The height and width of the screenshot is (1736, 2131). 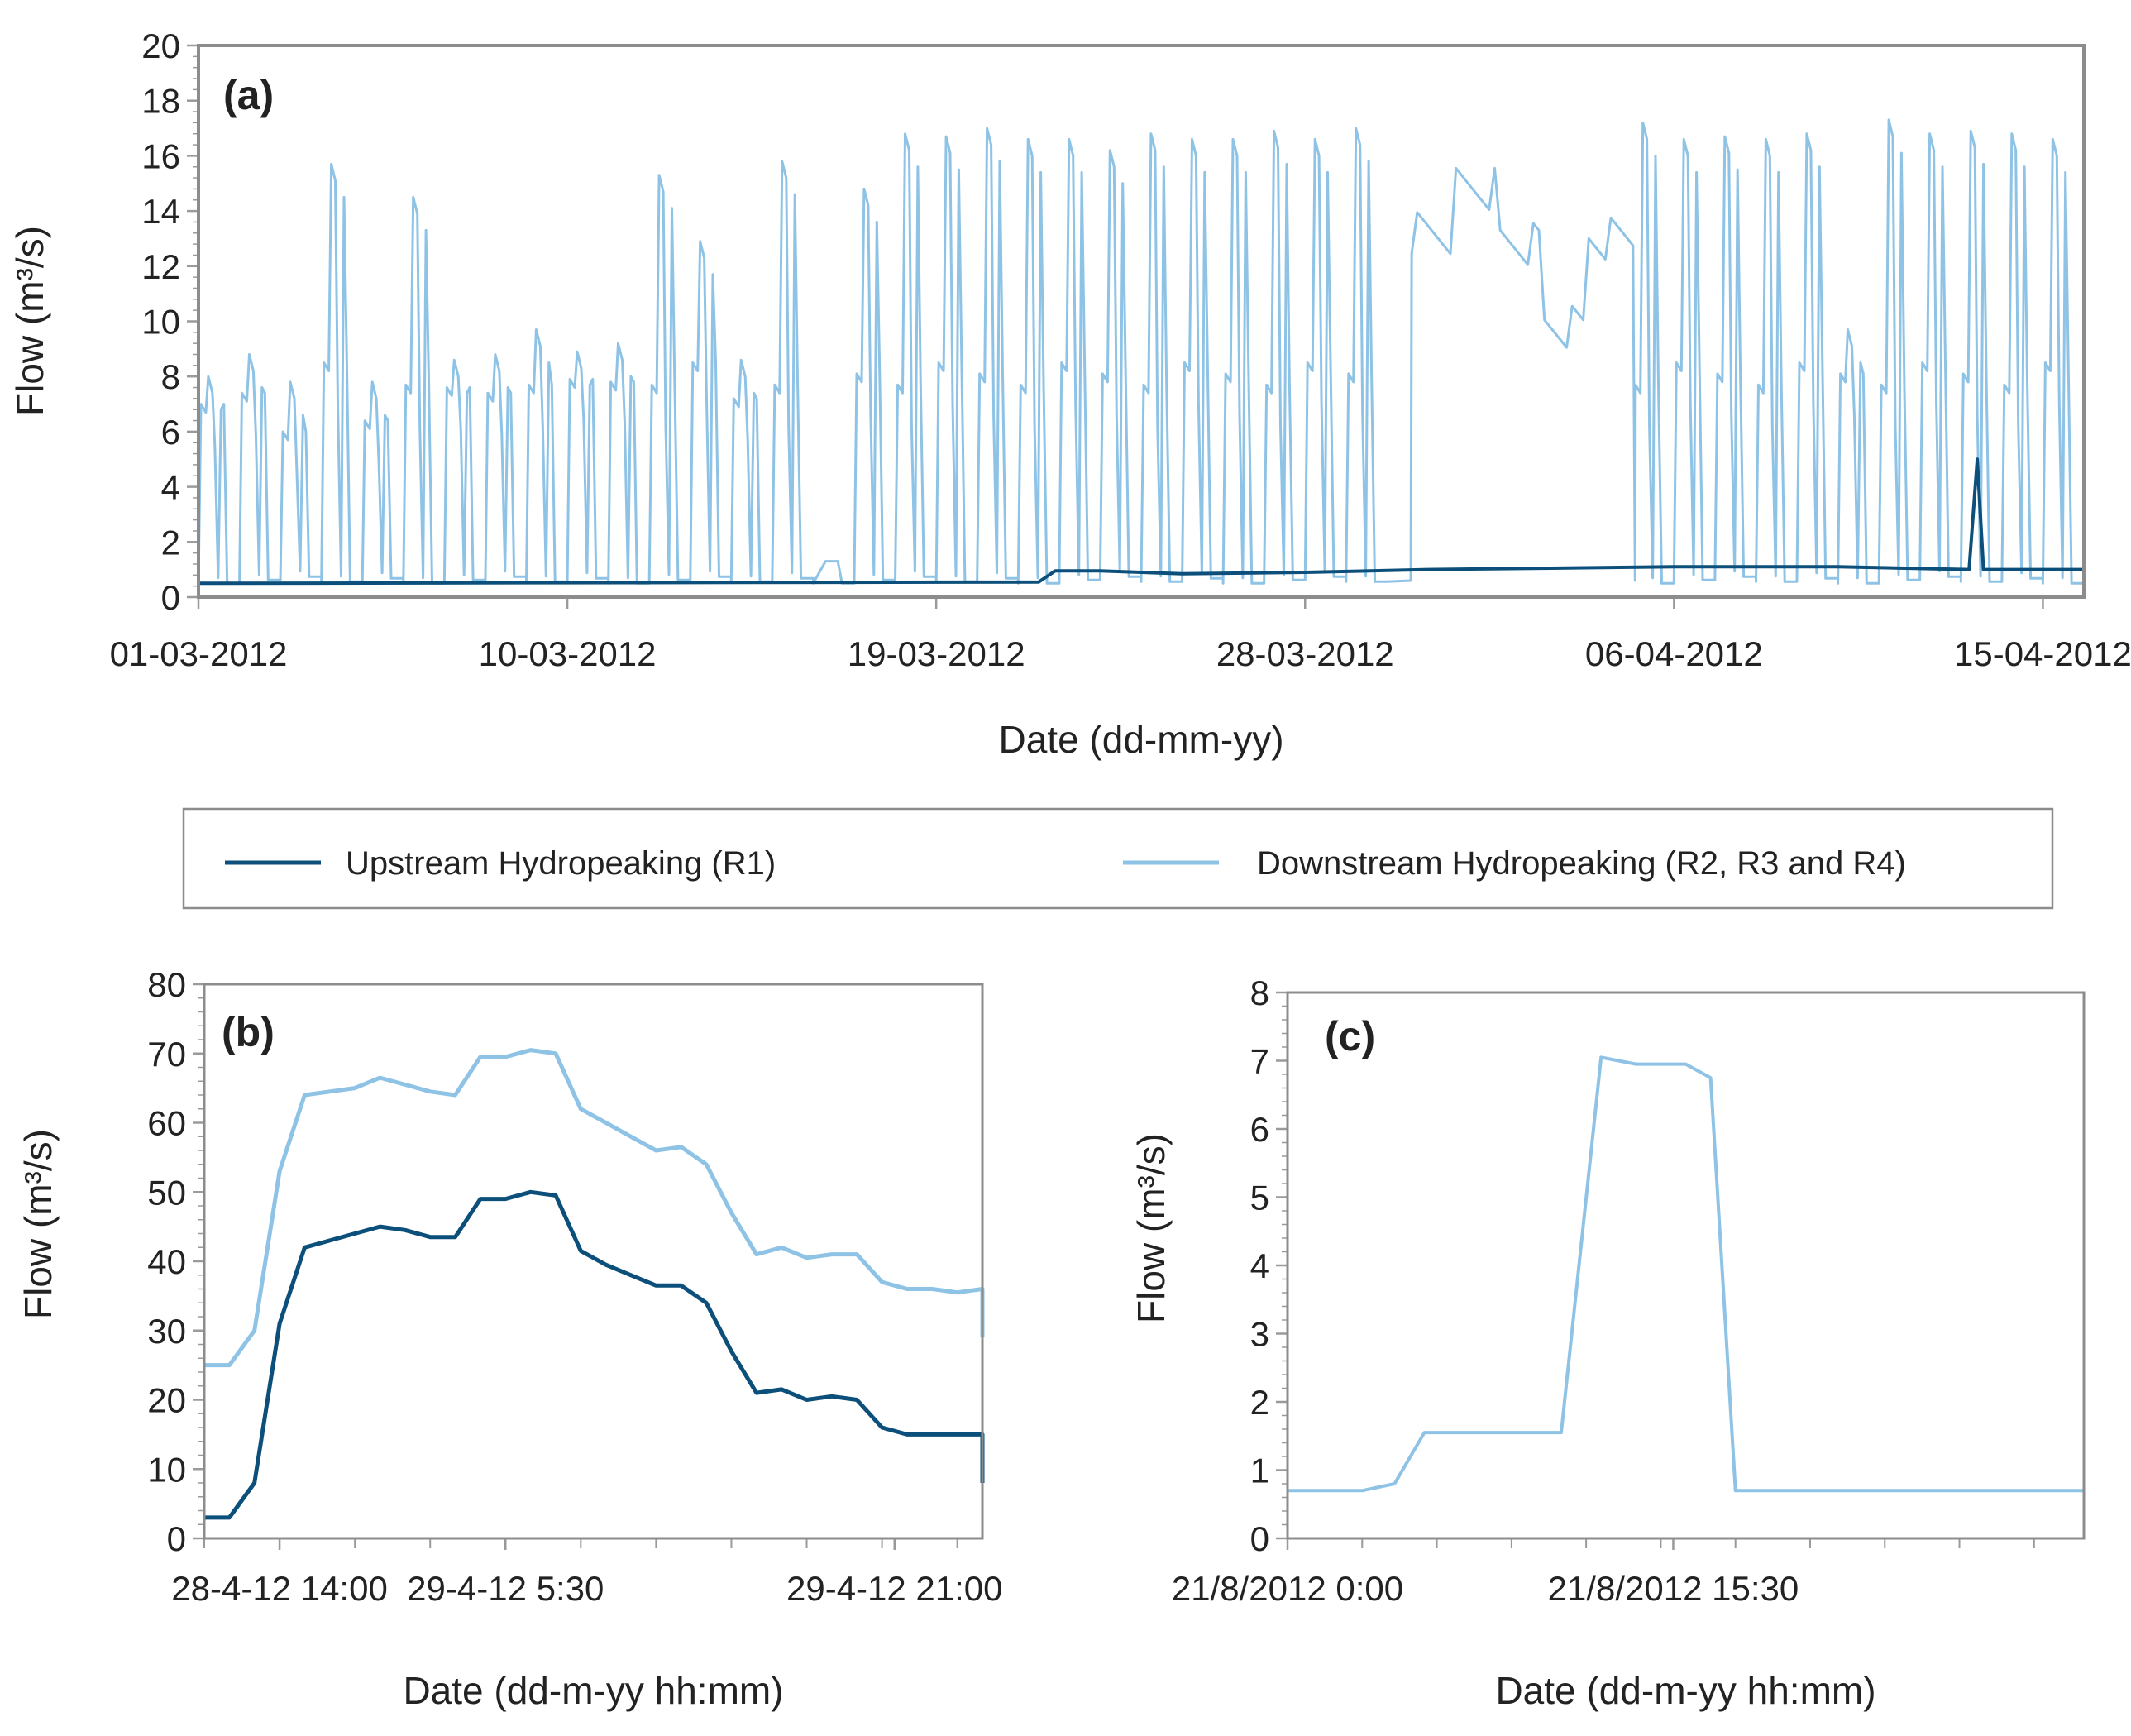 What do you see at coordinates (1140, 739) in the screenshot?
I see `a-x-axis-title: Date (dd-mm-yy)` at bounding box center [1140, 739].